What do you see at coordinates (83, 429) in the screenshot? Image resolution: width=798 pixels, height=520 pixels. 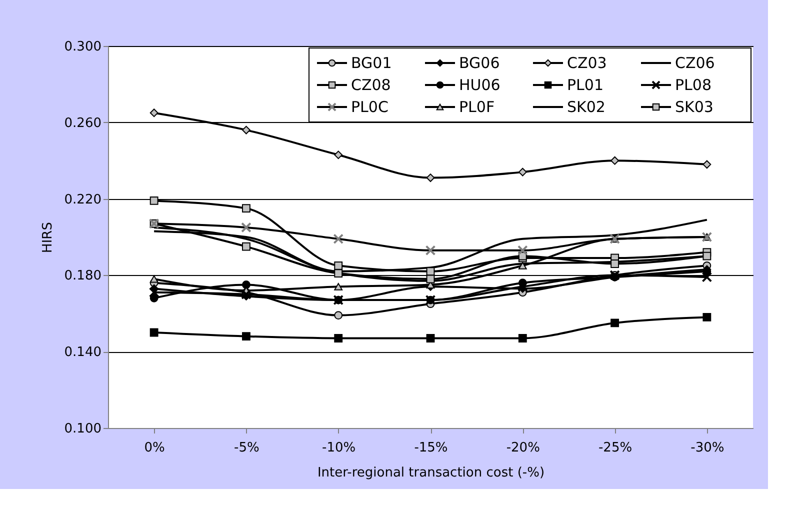 I see `y-tick-label: 0.100` at bounding box center [83, 429].